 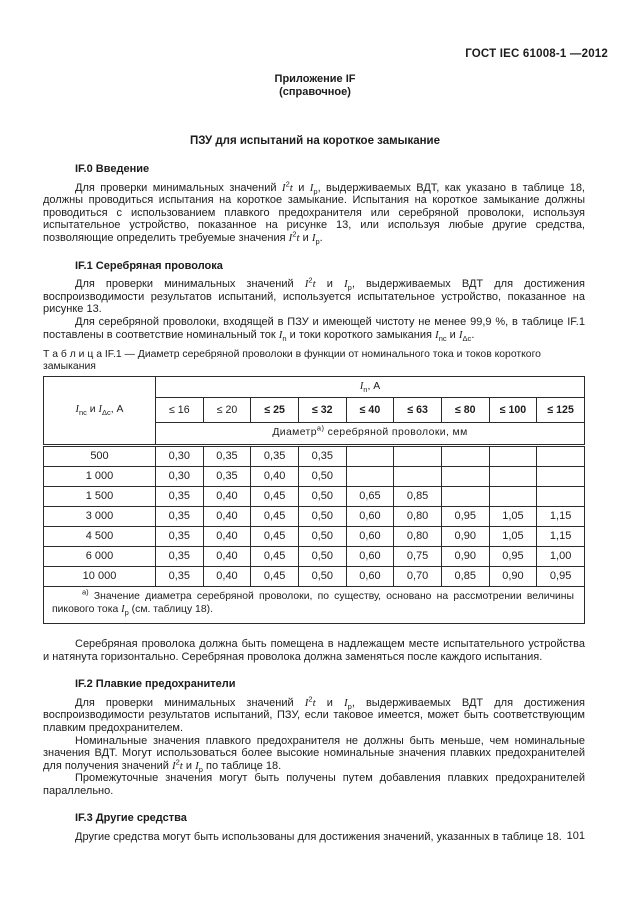 I want to click on table-header-row-span: Inc и IΔc, А In, А, so click(x=314, y=412).